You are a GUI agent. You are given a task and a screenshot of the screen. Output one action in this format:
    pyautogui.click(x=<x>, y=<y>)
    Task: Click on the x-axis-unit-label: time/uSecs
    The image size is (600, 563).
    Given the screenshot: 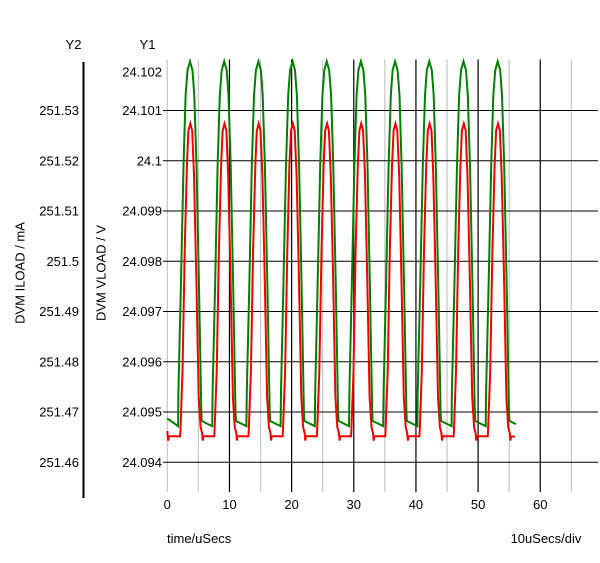 What is the action you would take?
    pyautogui.click(x=199, y=538)
    